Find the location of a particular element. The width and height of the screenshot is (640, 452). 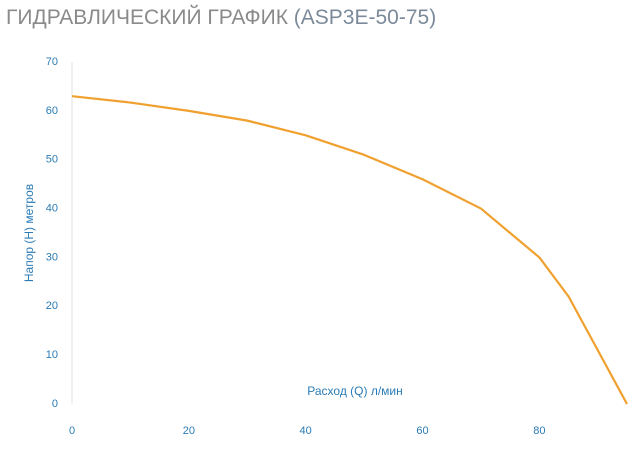

y-tick-label: 50 is located at coordinates (52, 160).